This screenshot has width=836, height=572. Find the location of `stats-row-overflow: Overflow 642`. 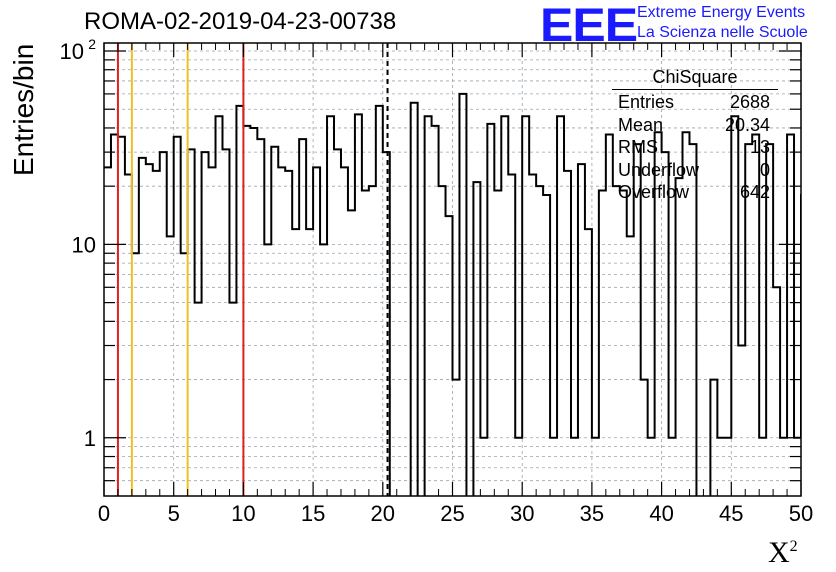

stats-row-overflow: Overflow 642 is located at coordinates (694, 192).